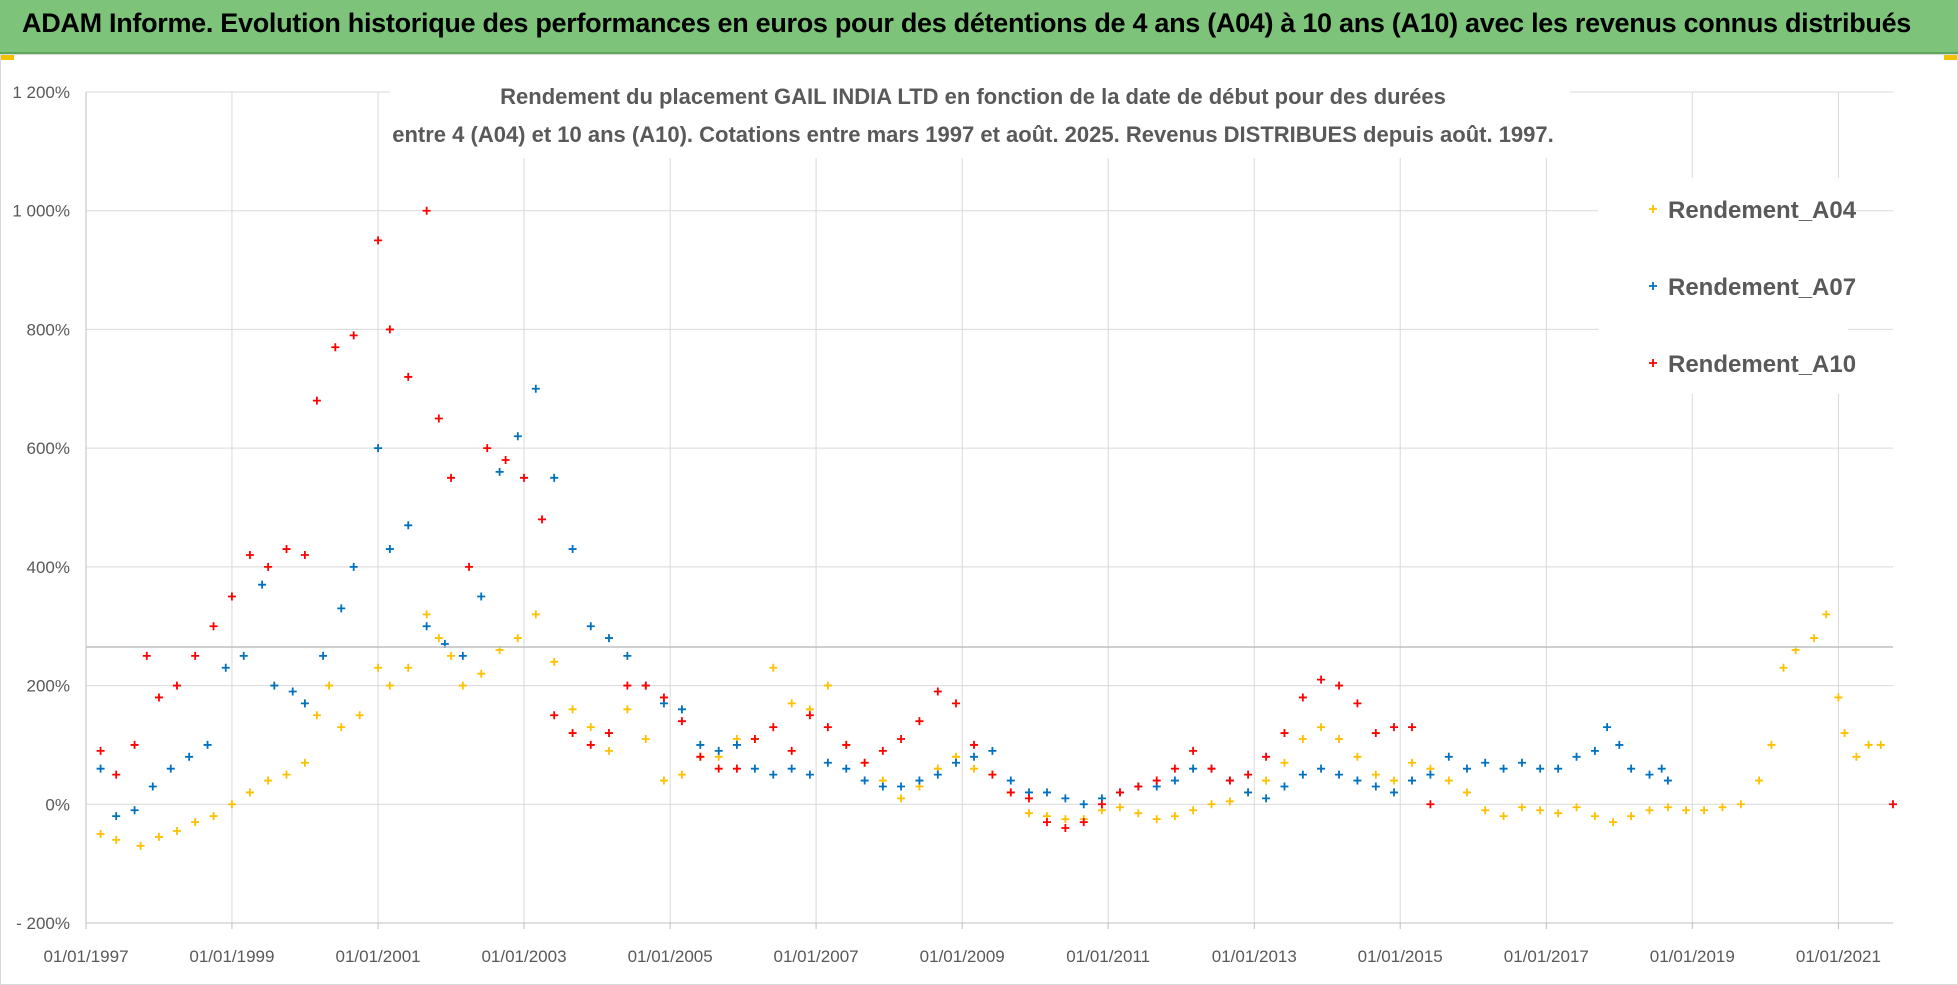 The image size is (1958, 985). What do you see at coordinates (48, 567) in the screenshot?
I see `y-tick-label: 400%` at bounding box center [48, 567].